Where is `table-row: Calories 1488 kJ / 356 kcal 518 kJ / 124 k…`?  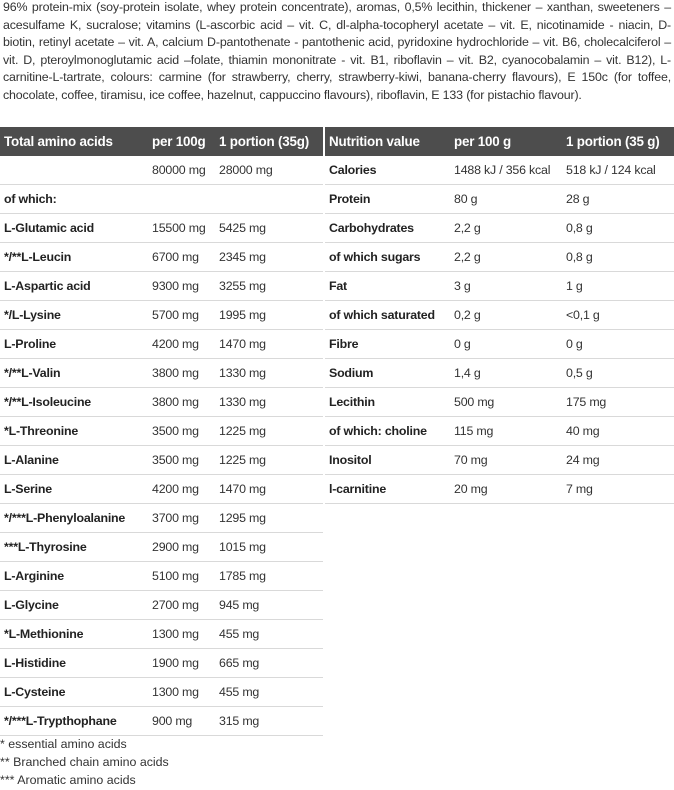 table-row: Calories 1488 kJ / 356 kcal 518 kJ / 124 k… is located at coordinates (499, 170).